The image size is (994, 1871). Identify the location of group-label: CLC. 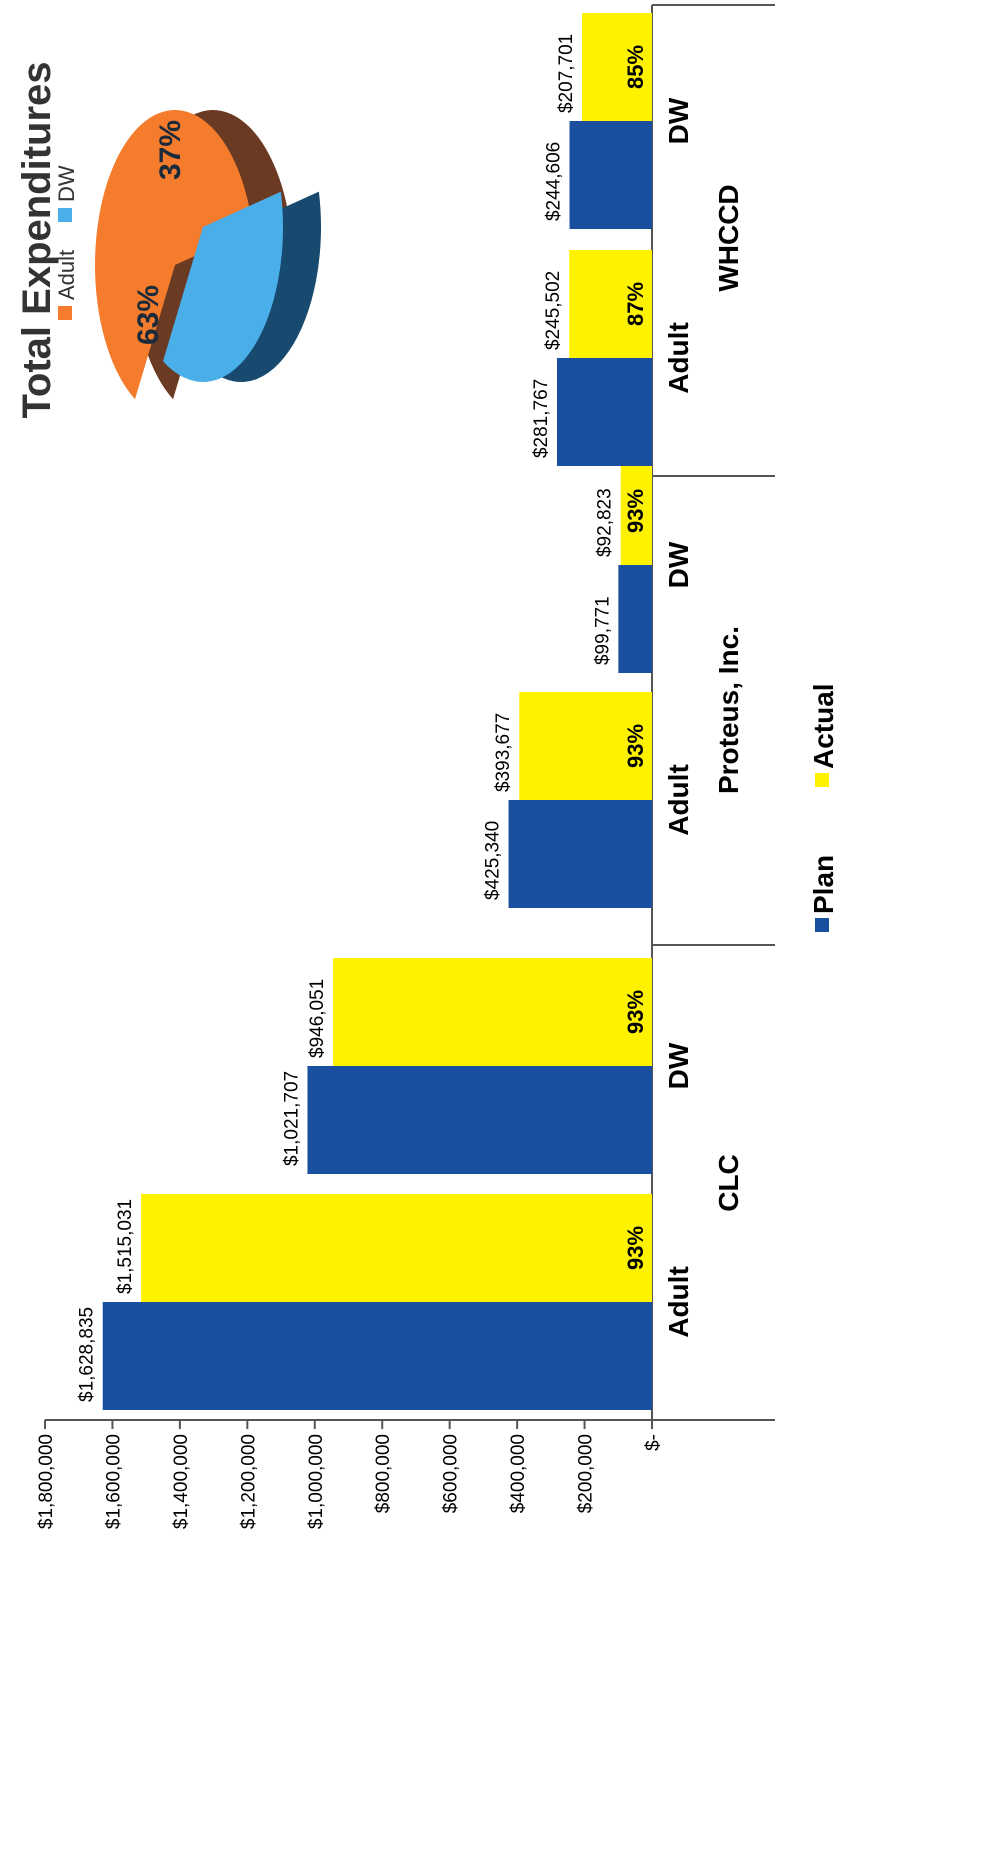
(728, 1183).